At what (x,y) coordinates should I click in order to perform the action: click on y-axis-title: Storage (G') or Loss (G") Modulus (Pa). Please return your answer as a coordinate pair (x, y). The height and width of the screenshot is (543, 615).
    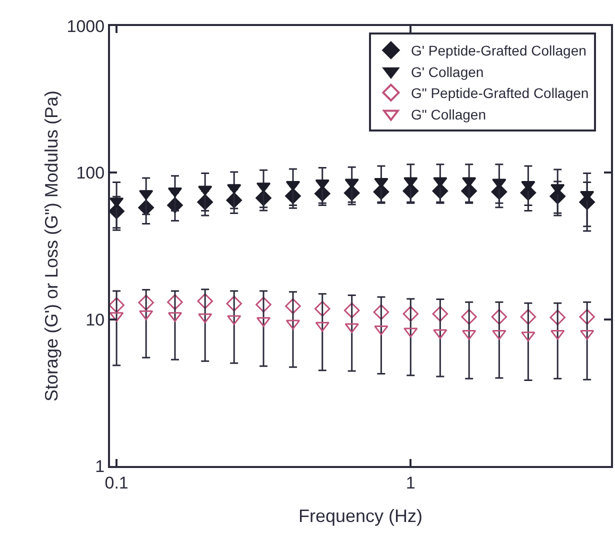
    Looking at the image, I should click on (51, 246).